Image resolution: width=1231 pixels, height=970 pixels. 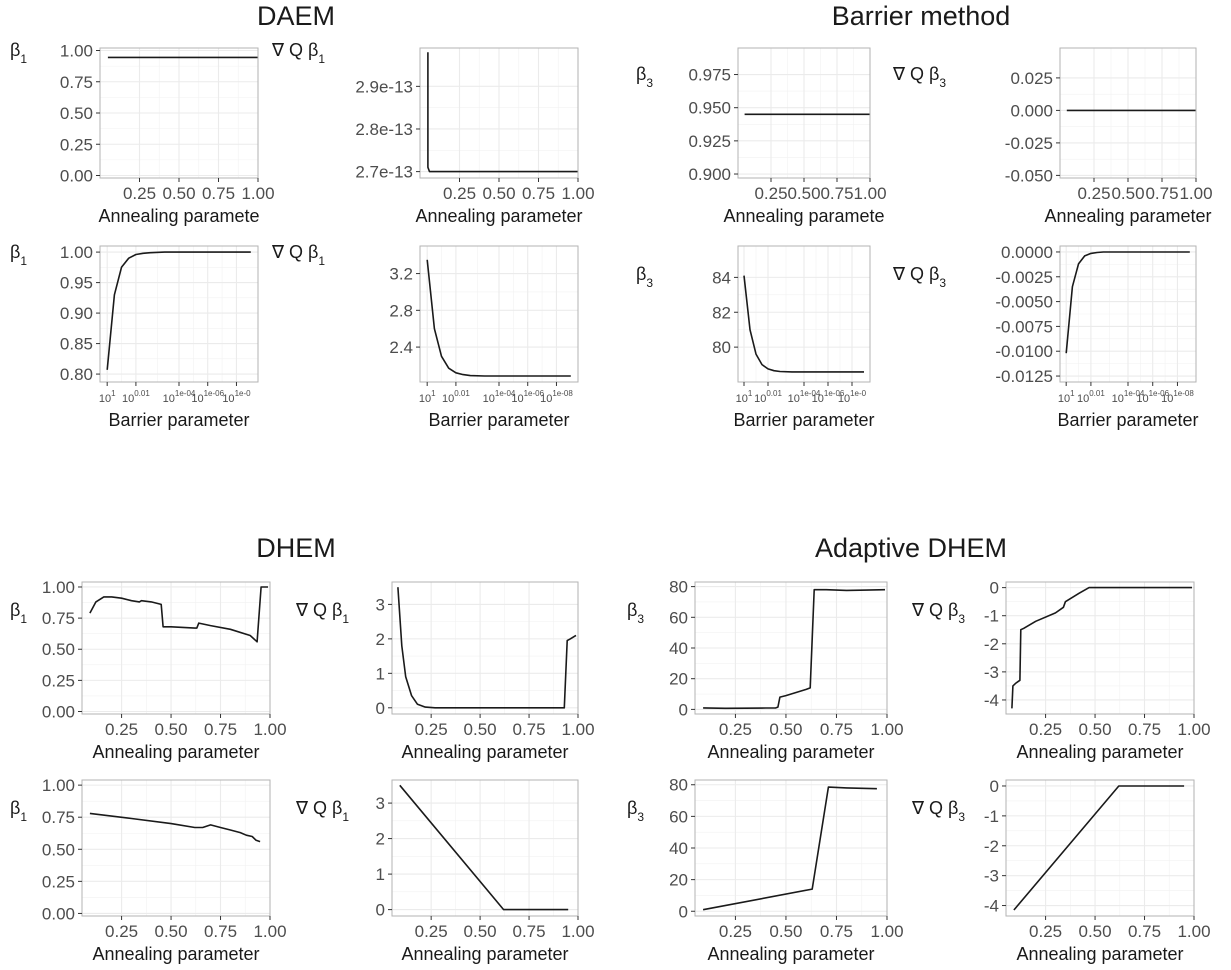 What do you see at coordinates (644, 277) in the screenshot?
I see `y-axis-label-6: β3` at bounding box center [644, 277].